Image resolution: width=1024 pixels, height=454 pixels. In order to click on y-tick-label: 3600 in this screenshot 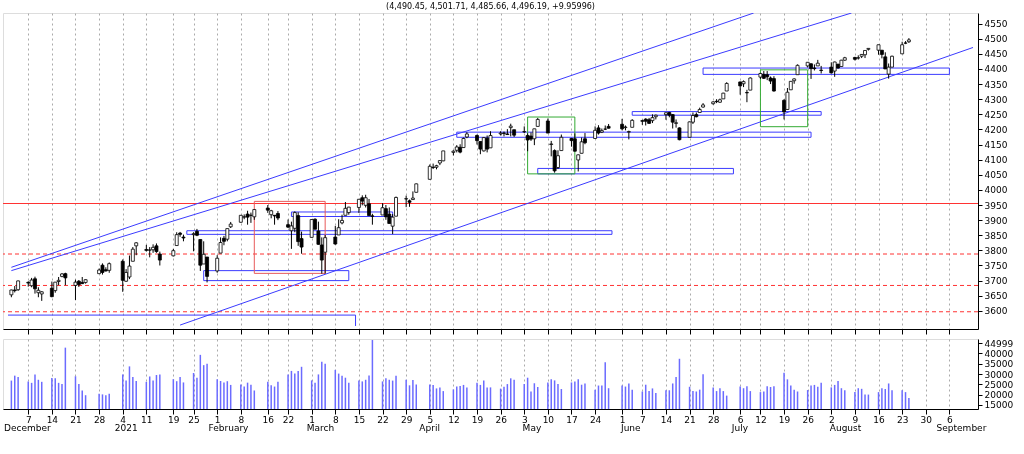, I will do `click(996, 311)`.